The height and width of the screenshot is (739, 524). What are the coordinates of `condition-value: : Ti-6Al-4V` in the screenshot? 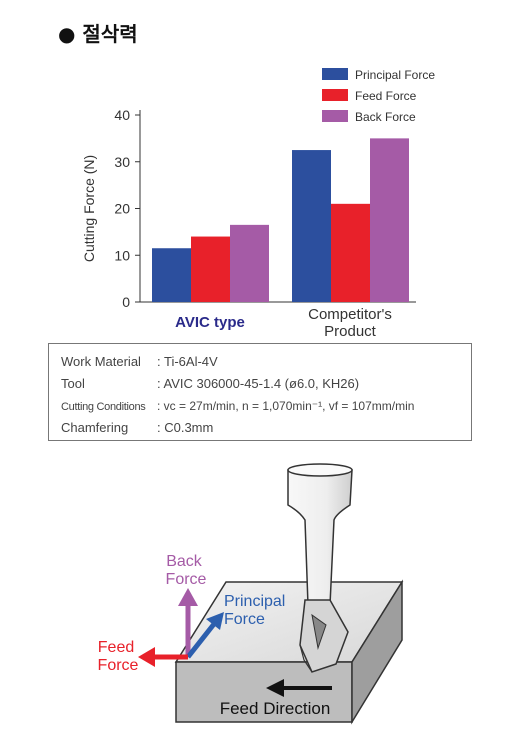 It's located at (187, 361).